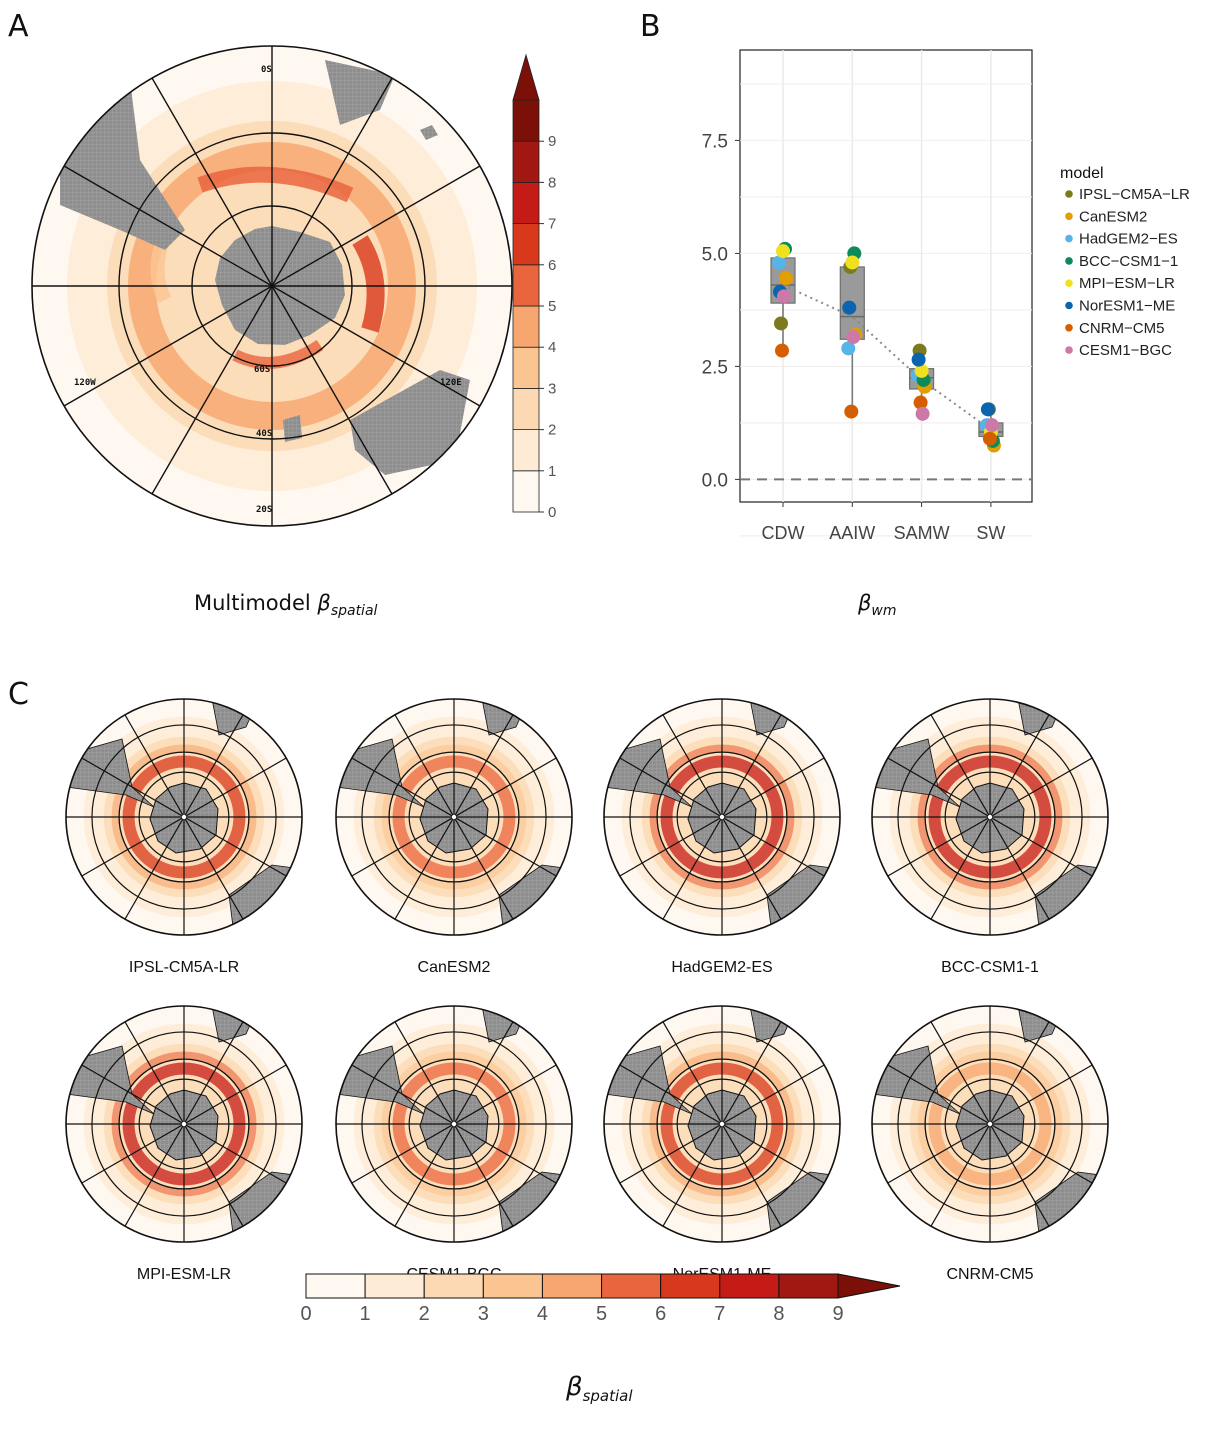  I want to click on legend-item: CNRM−CM5, so click(1121, 328).